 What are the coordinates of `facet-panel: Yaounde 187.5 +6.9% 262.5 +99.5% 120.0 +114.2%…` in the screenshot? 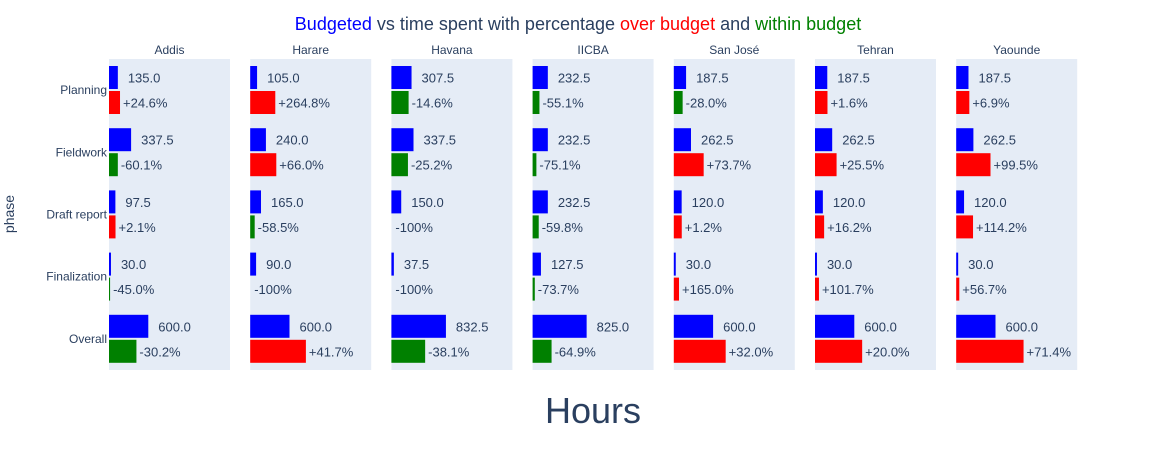 It's located at (1017, 206).